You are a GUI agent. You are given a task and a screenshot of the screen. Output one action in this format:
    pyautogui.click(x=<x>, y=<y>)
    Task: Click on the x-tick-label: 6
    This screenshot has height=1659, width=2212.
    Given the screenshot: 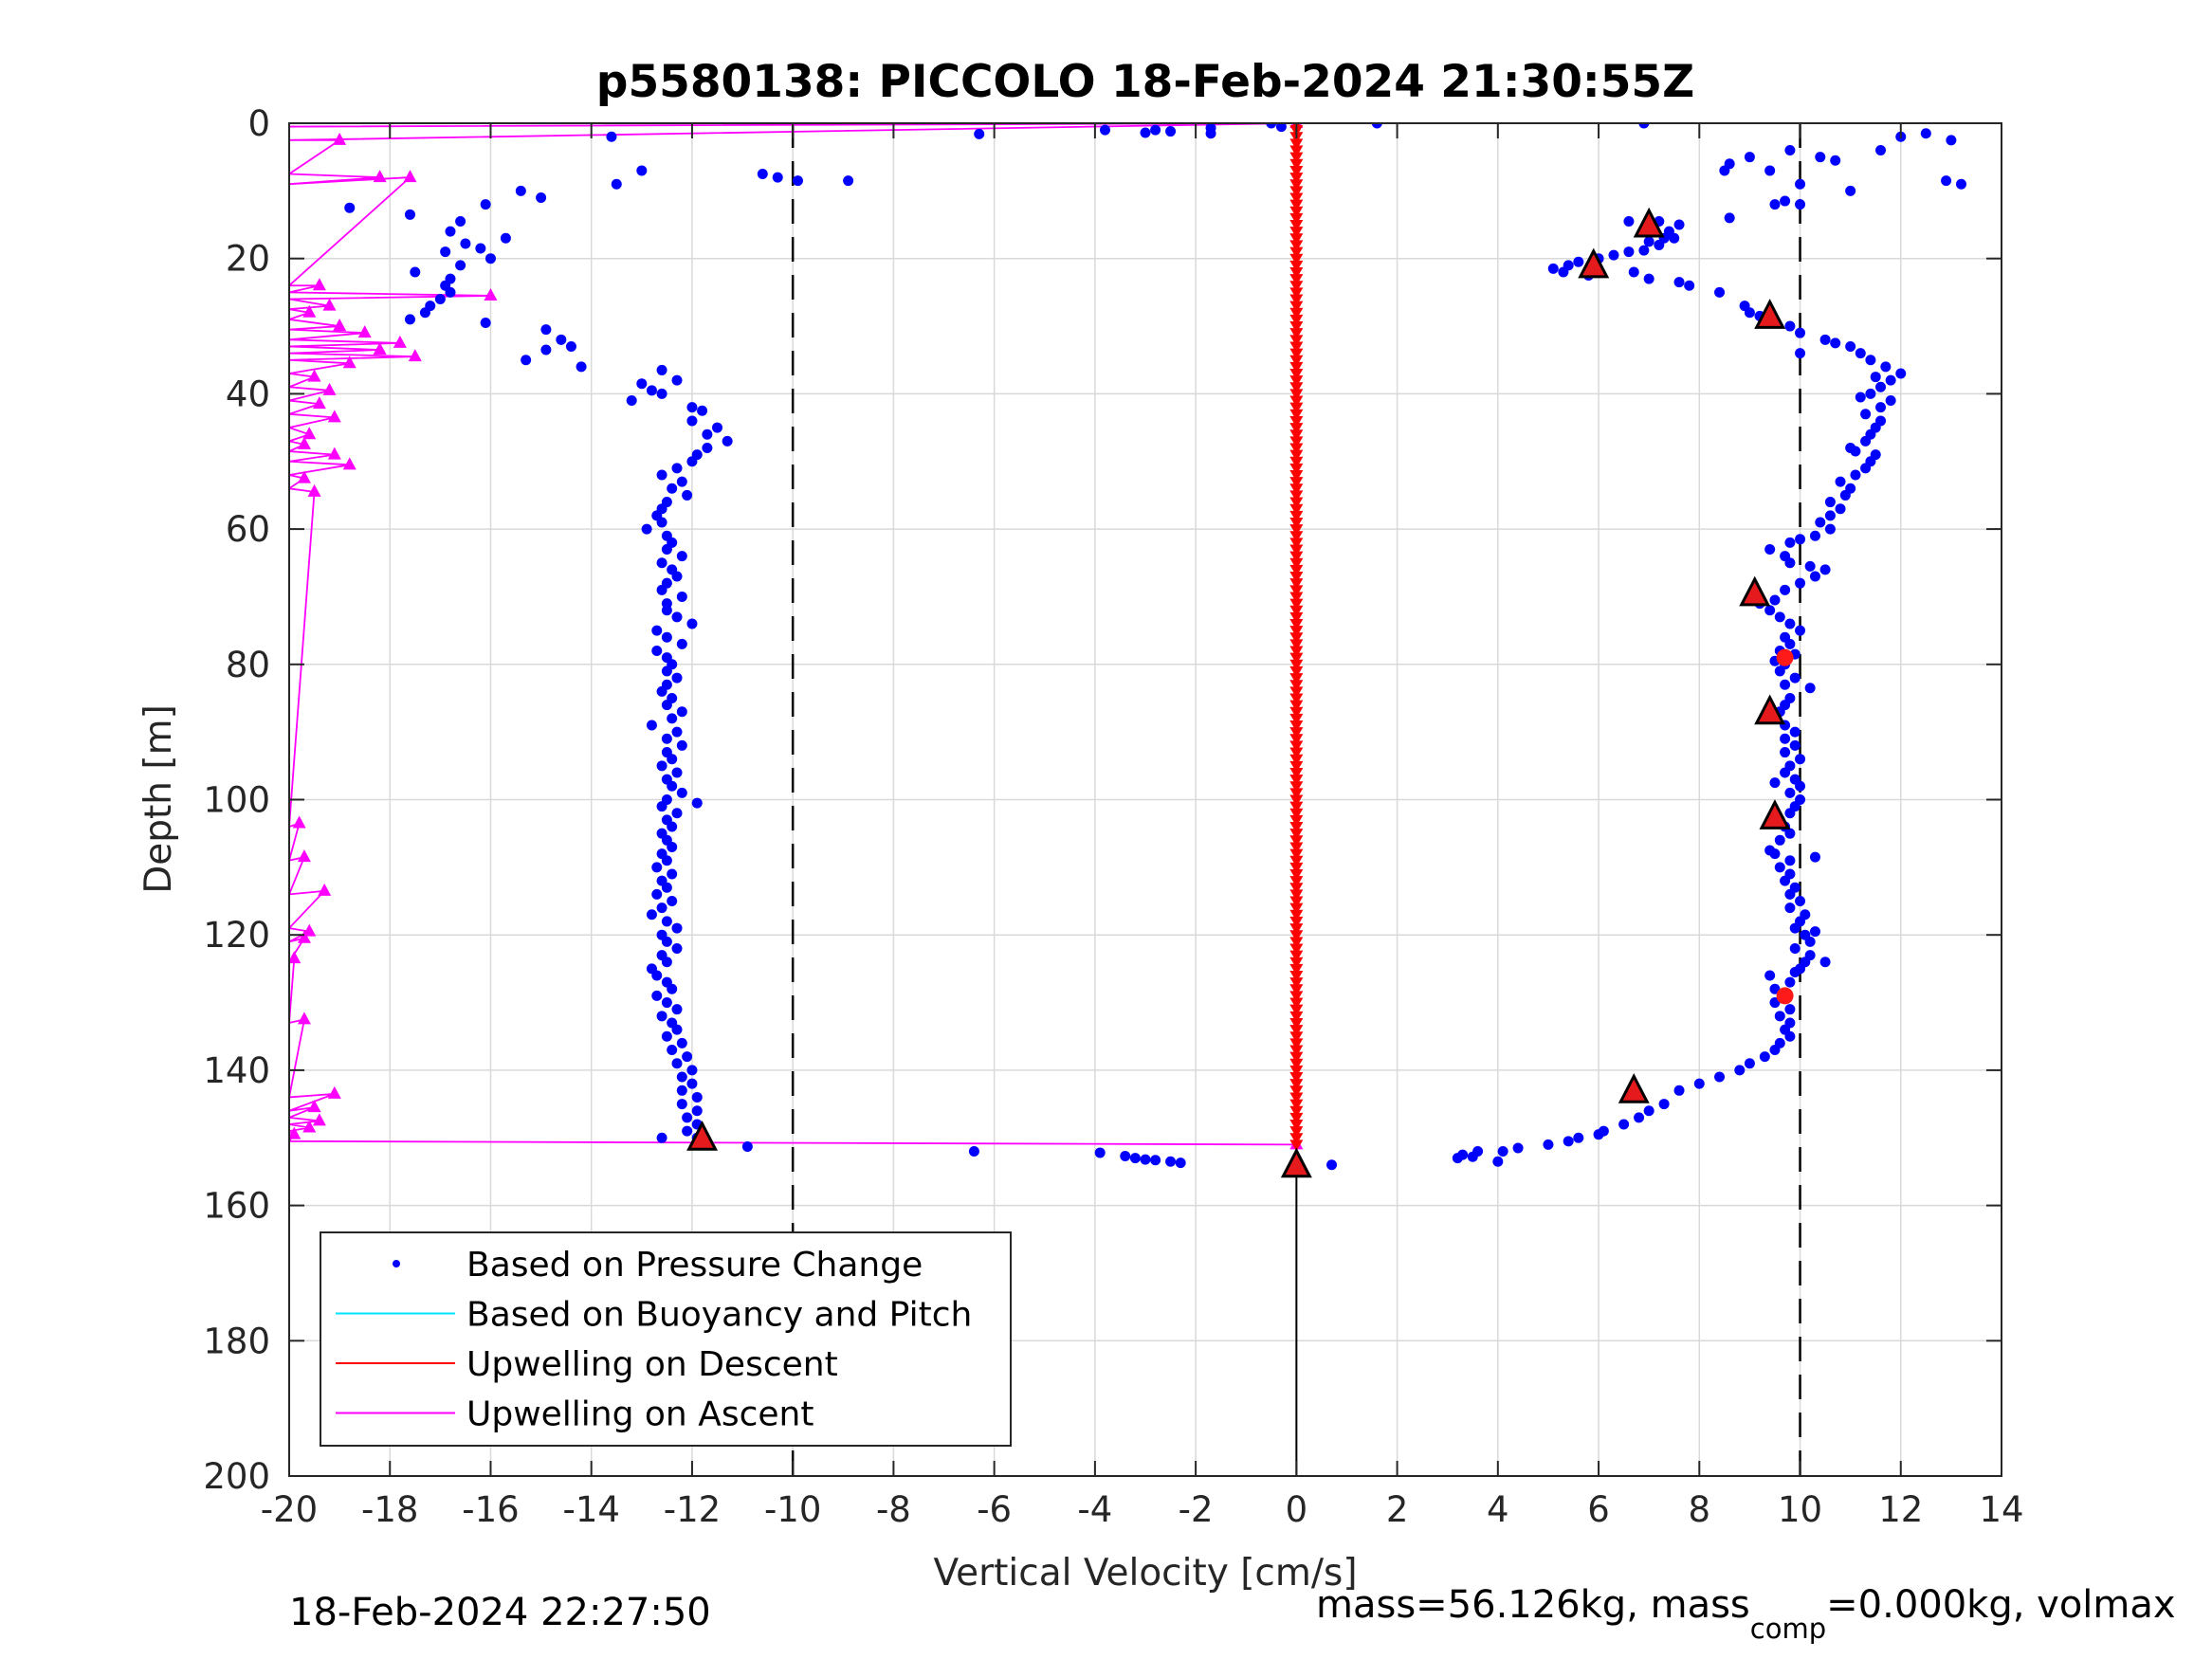 What is the action you would take?
    pyautogui.click(x=1598, y=1509)
    